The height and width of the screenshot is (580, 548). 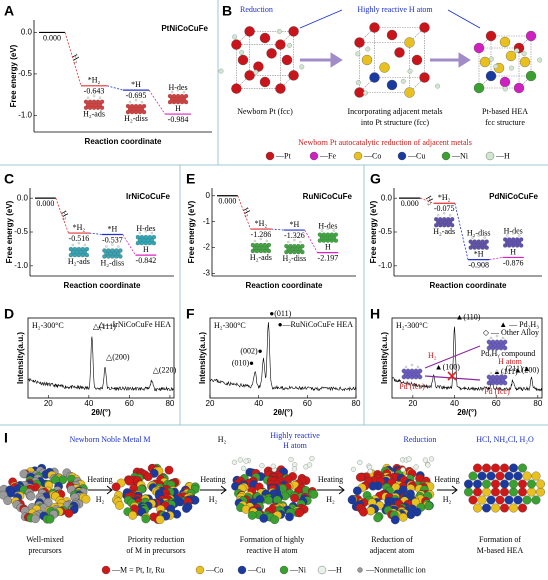 I want to click on caption: Well-mixed, so click(x=45, y=539).